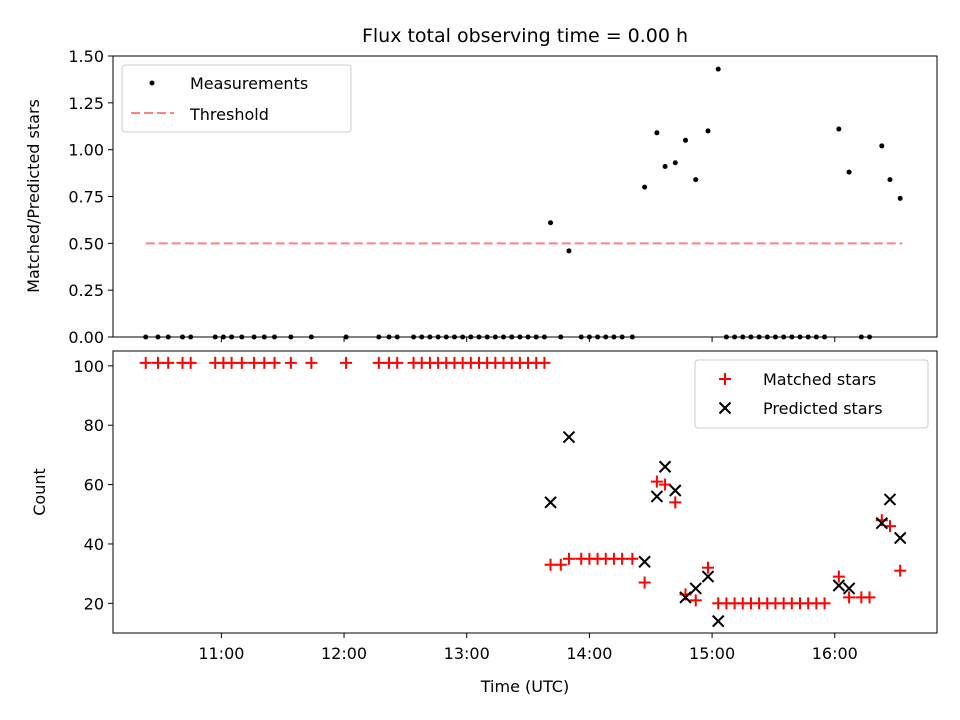  I want to click on x-tick-label: 13:00, so click(467, 653).